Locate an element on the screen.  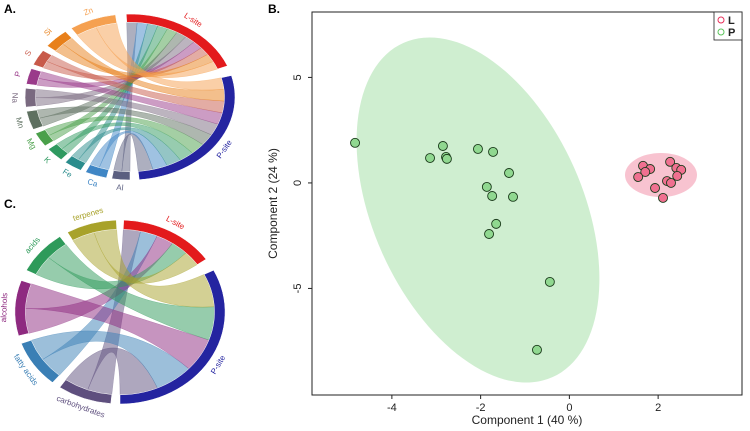
panel-label: C. is located at coordinates (10, 204).